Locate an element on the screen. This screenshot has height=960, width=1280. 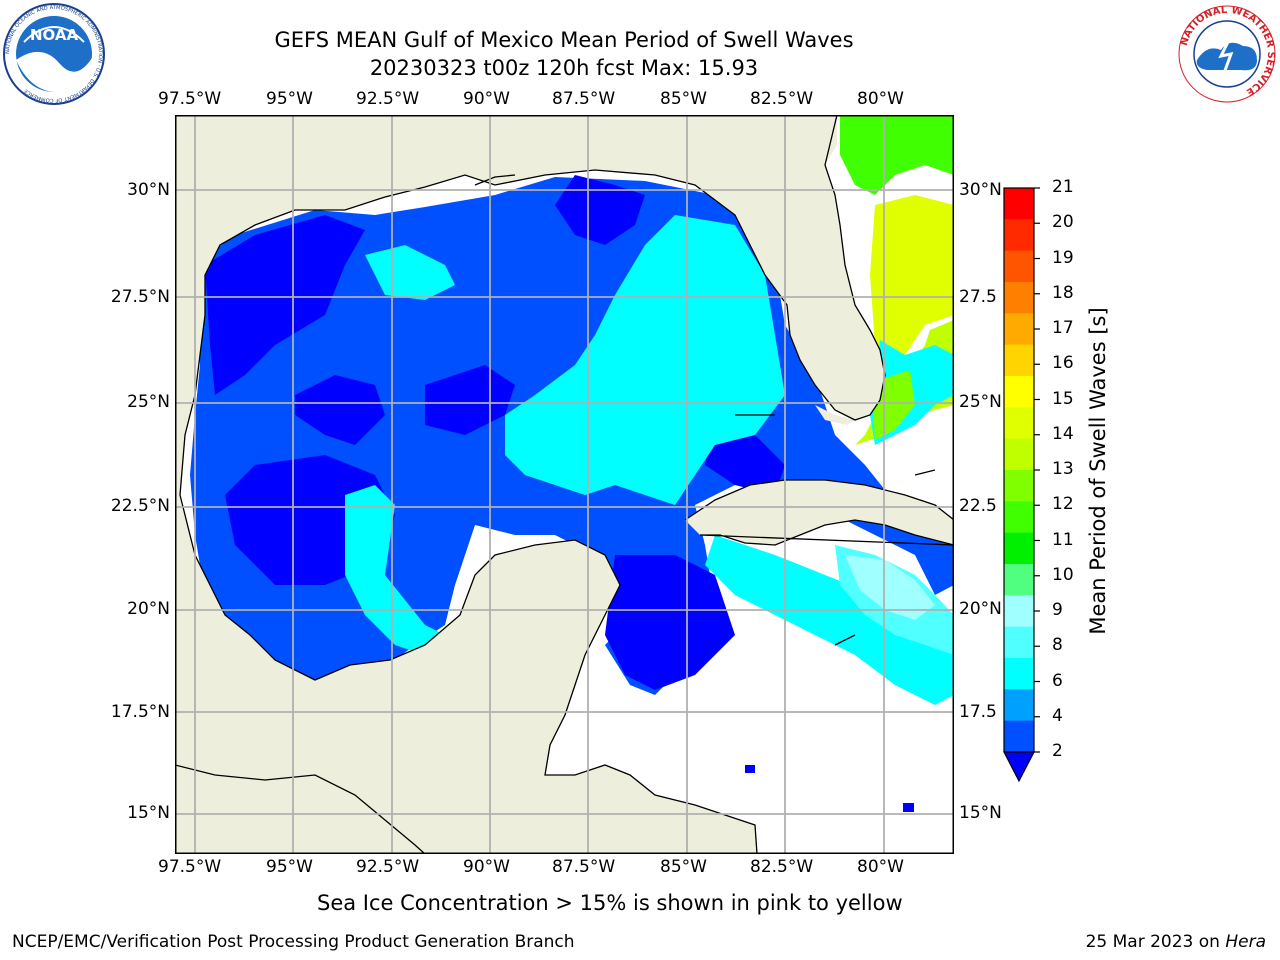
colorbar-tick-label: 10 is located at coordinates (1063, 574).